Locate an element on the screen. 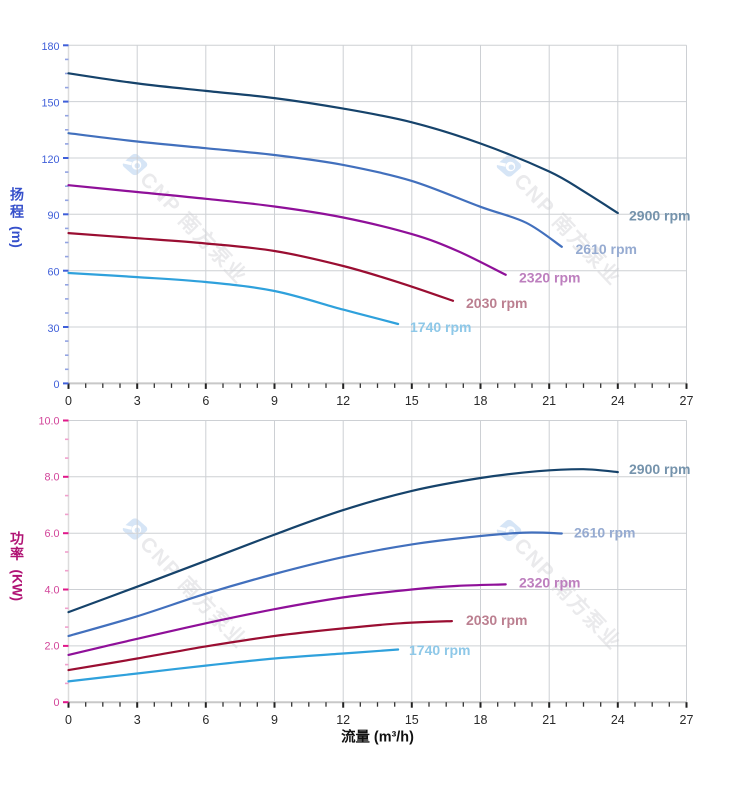  svg-text: 率 is located at coordinates (17, 554).